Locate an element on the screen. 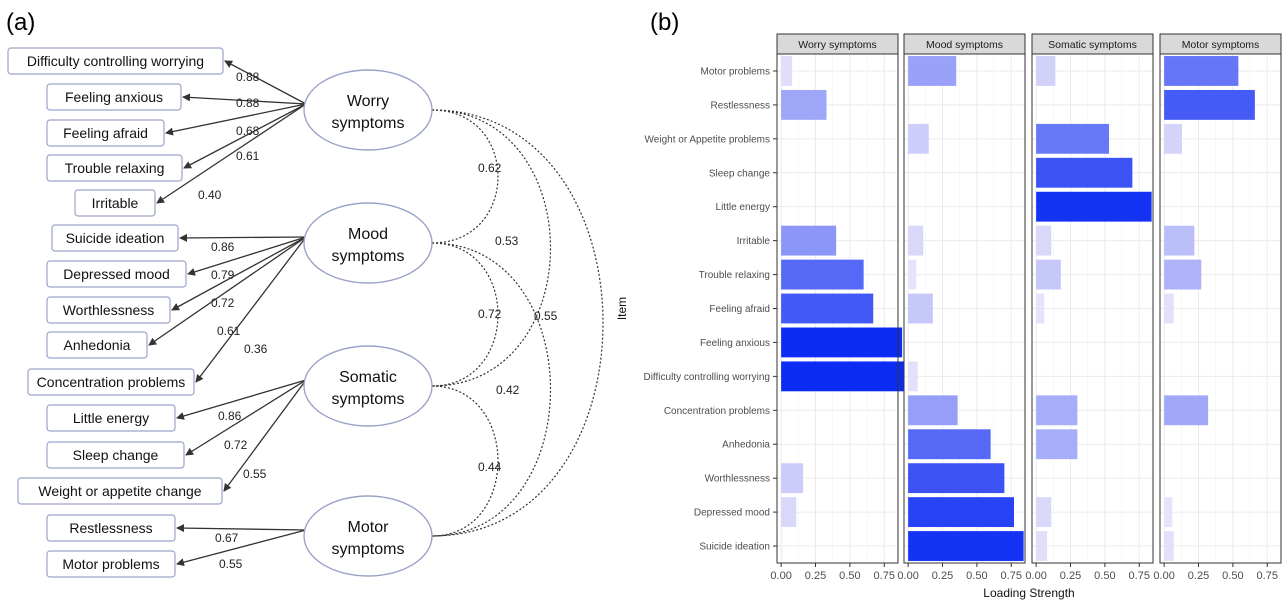 The width and height of the screenshot is (1282, 602). item-label: Trouble relaxing is located at coordinates (115, 168).